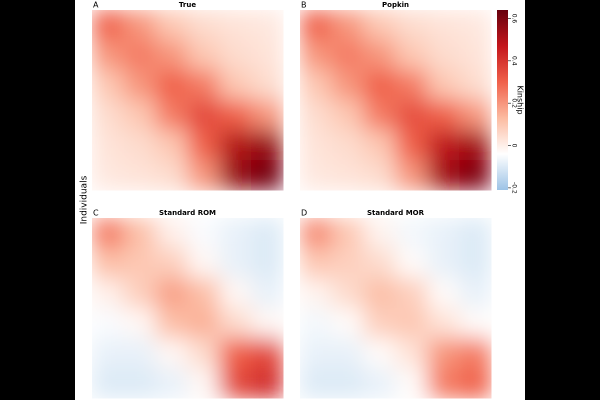 This screenshot has width=600, height=400. Describe the element at coordinates (187, 5) in the screenshot. I see `panel-title: True` at that location.